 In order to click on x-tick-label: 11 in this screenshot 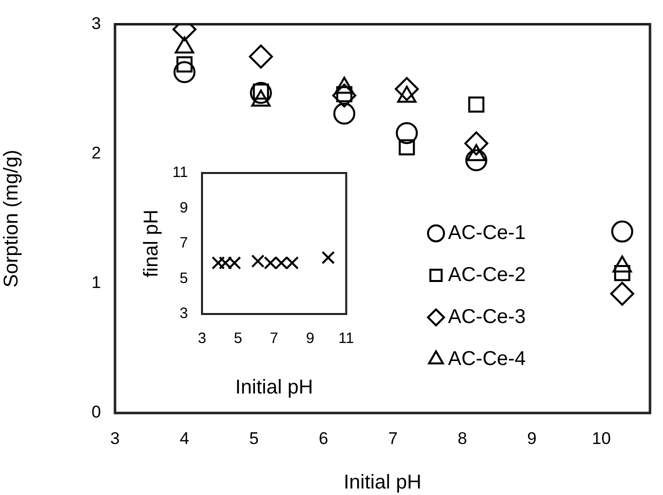, I will do `click(346, 339)`.